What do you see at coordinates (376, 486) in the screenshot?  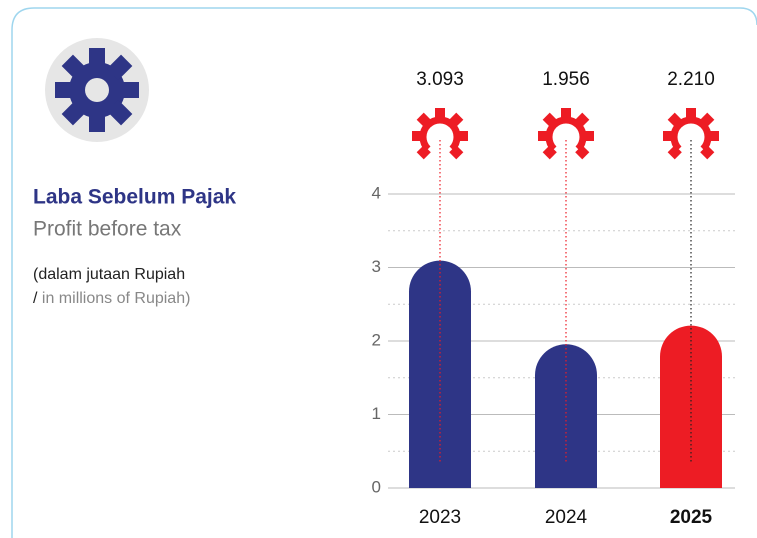 I see `y-tick-label: 0` at bounding box center [376, 486].